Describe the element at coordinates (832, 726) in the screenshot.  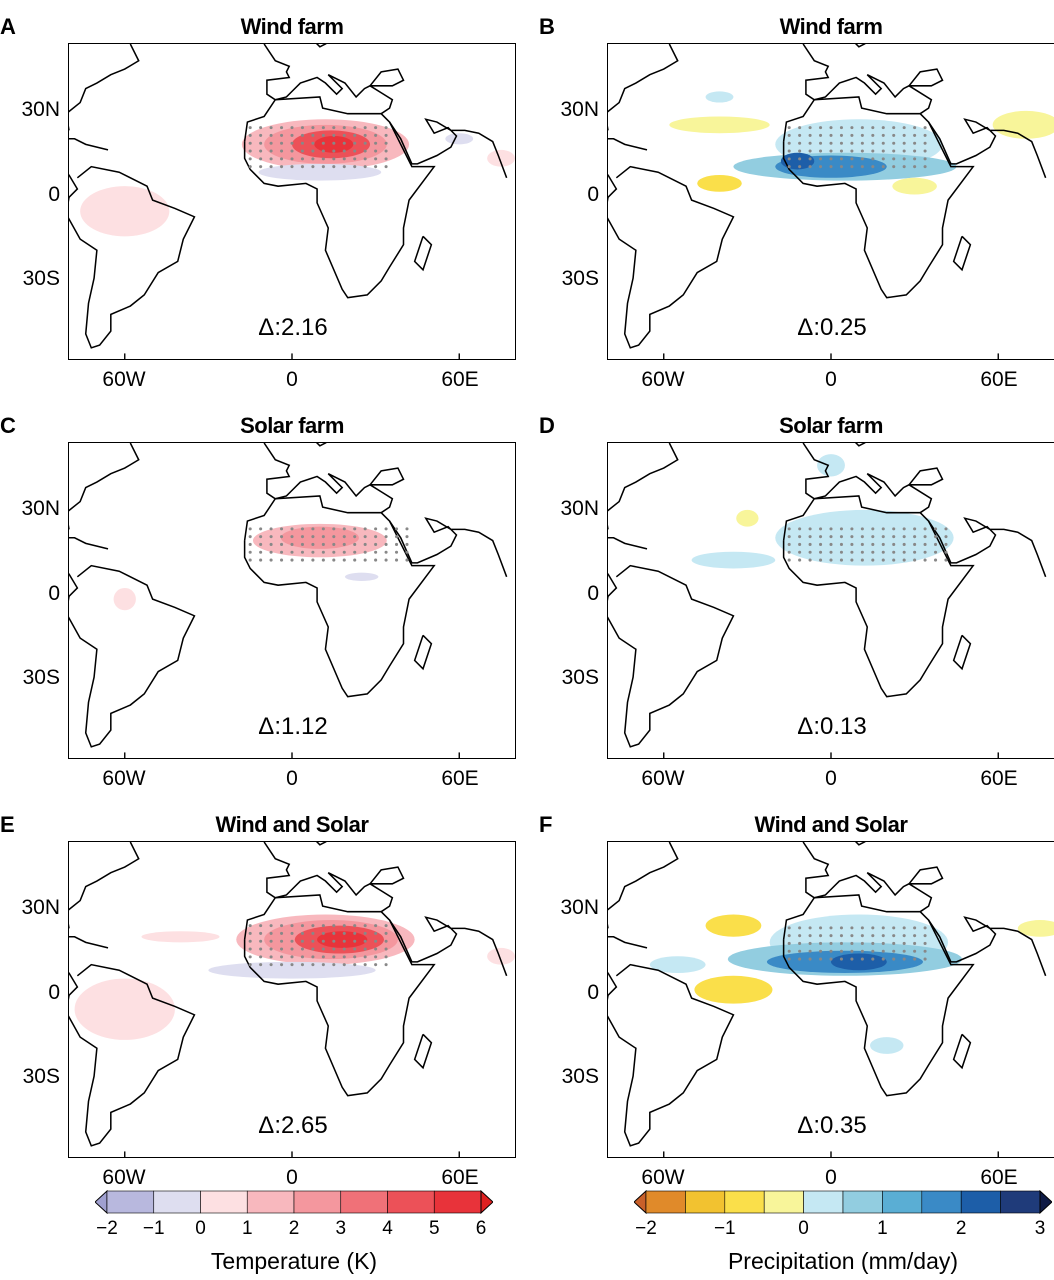
I see `global-delta-label: Δ:0.13` at that location.